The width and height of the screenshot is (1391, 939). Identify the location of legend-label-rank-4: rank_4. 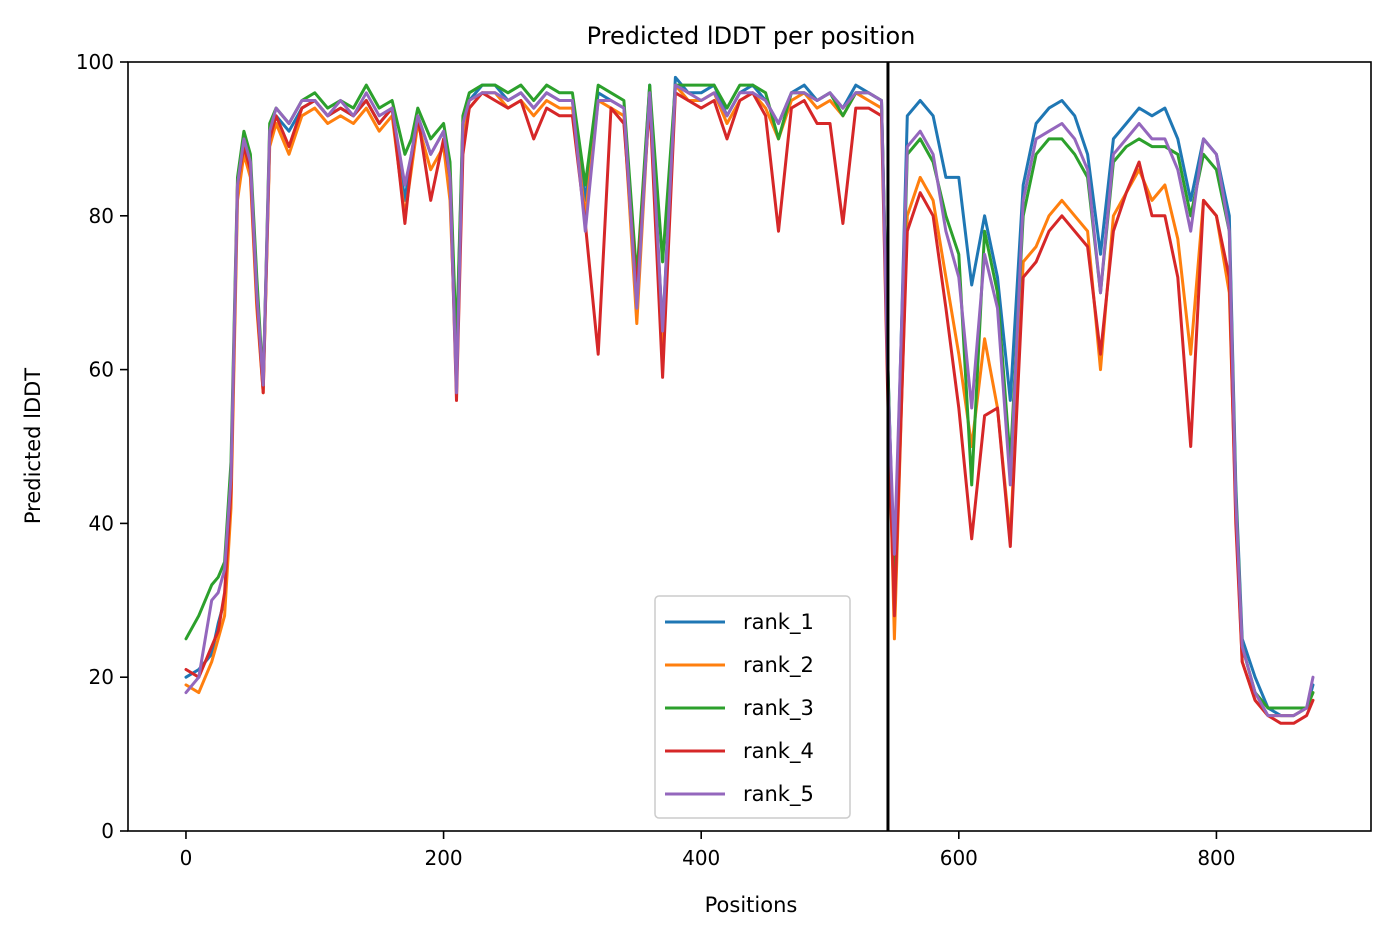
(778, 751).